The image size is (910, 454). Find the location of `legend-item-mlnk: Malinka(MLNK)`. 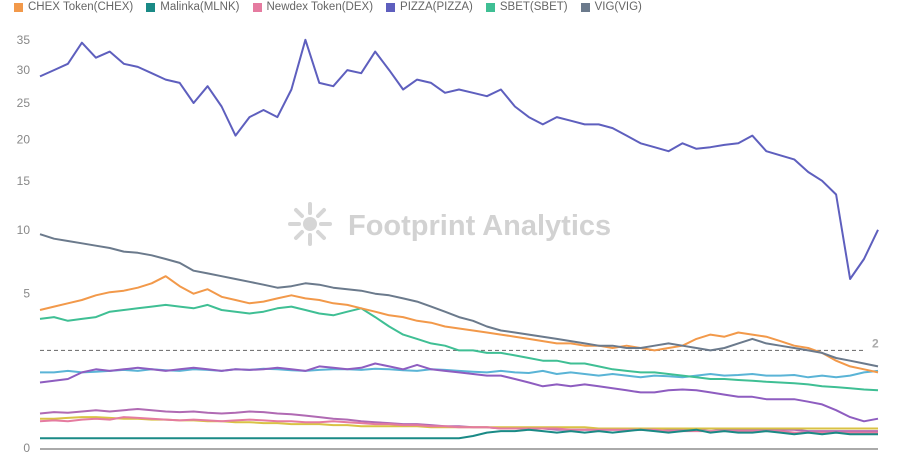

legend-item-mlnk: Malinka(MLNK) is located at coordinates (193, 7).